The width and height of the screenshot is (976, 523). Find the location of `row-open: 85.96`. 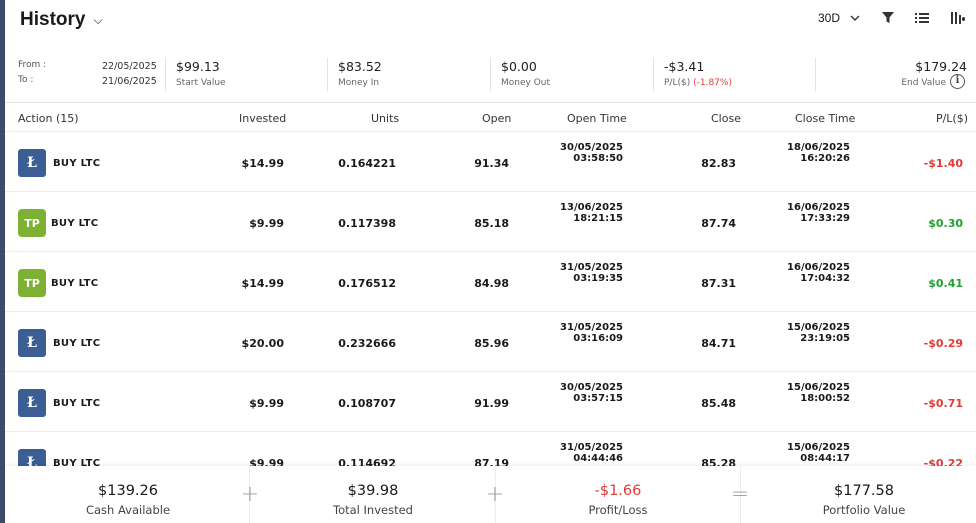

row-open: 85.96 is located at coordinates (491, 343).